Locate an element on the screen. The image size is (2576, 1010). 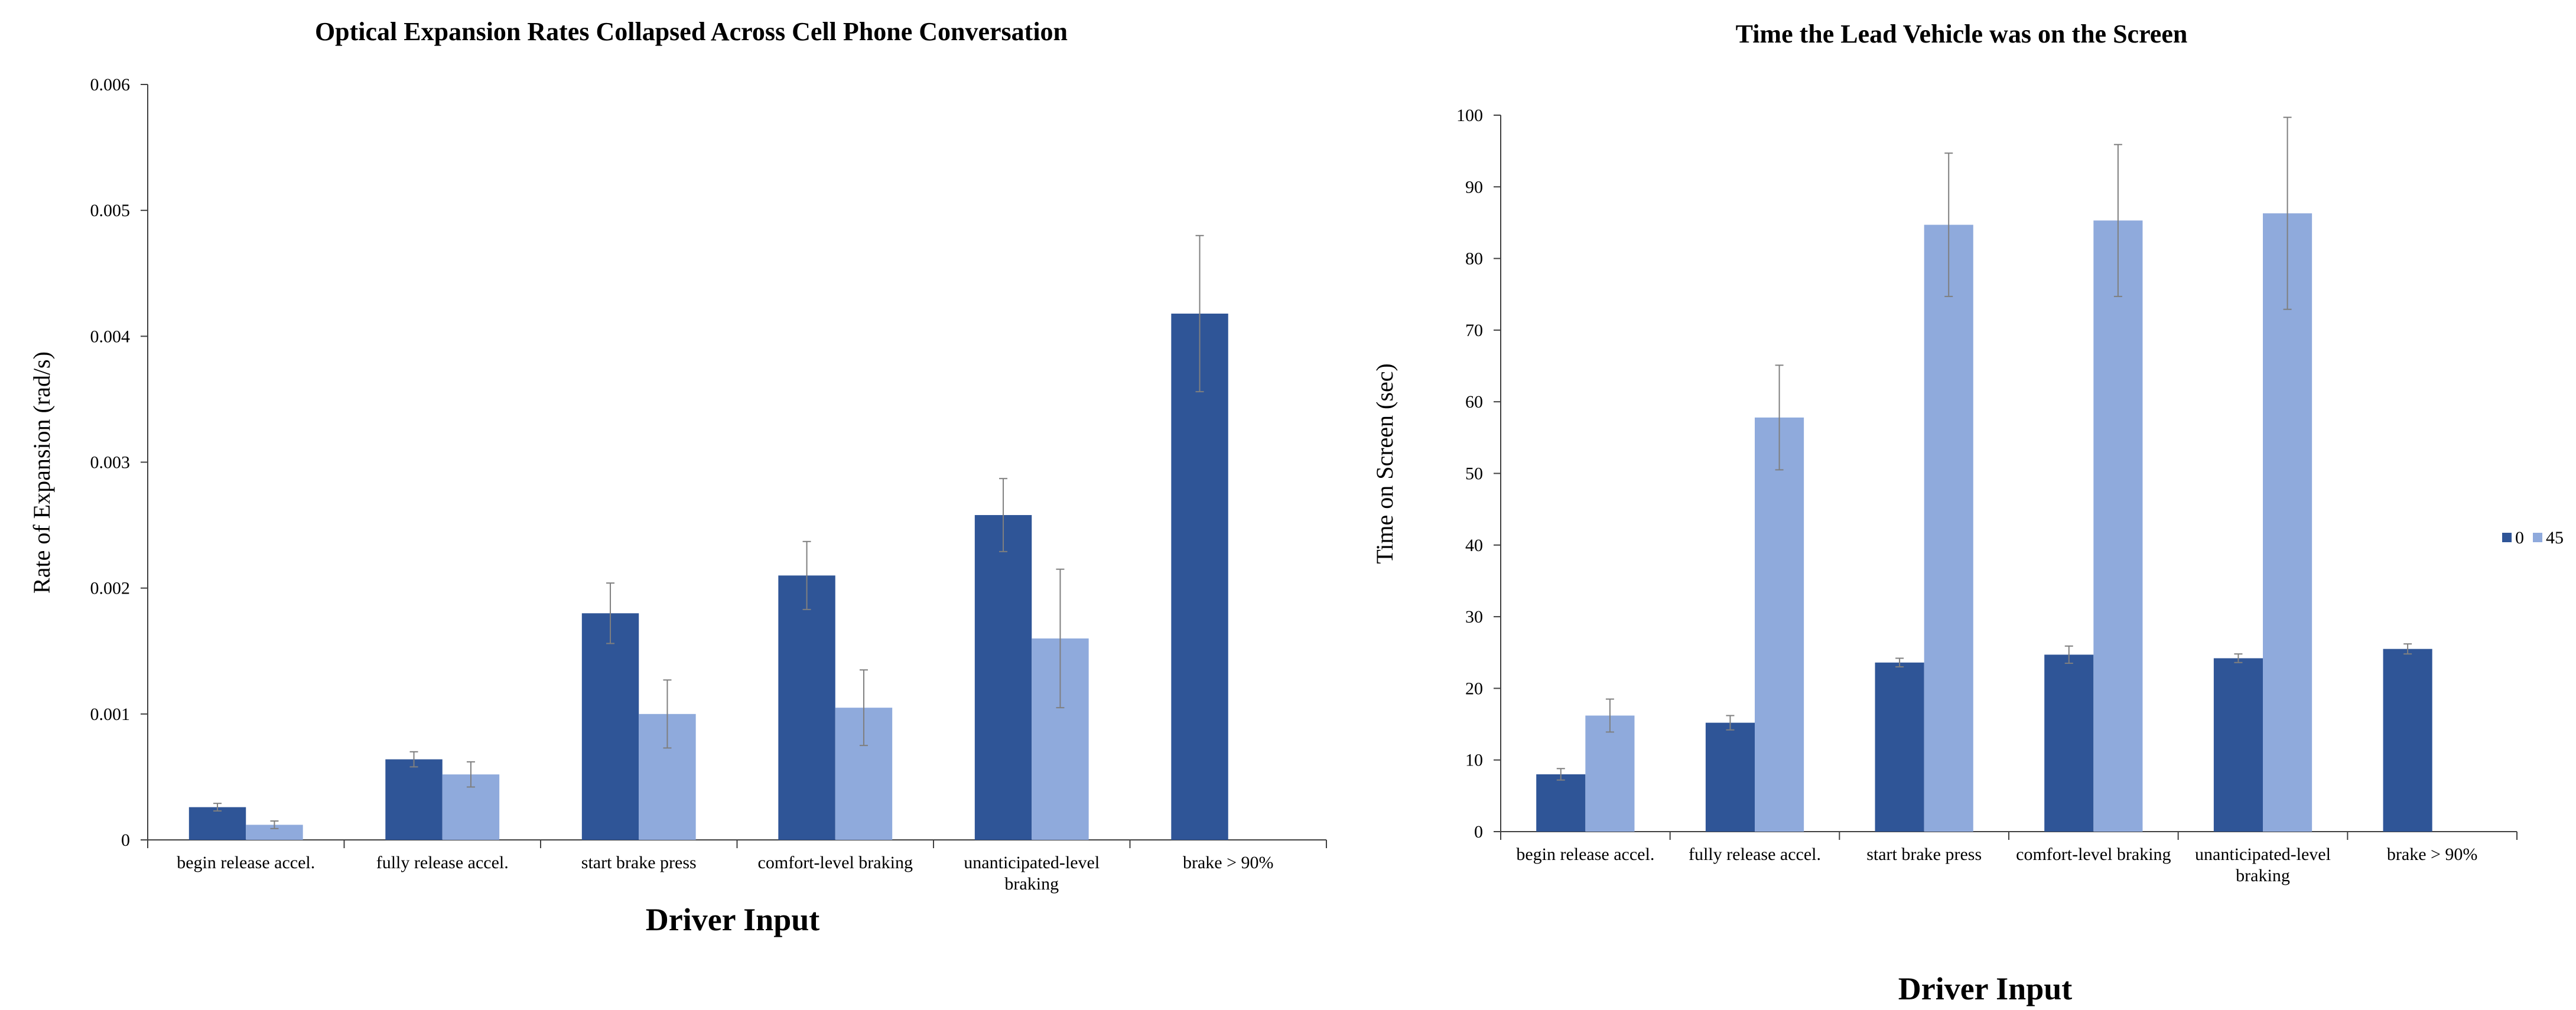
legend: 0 45 is located at coordinates (2533, 538).